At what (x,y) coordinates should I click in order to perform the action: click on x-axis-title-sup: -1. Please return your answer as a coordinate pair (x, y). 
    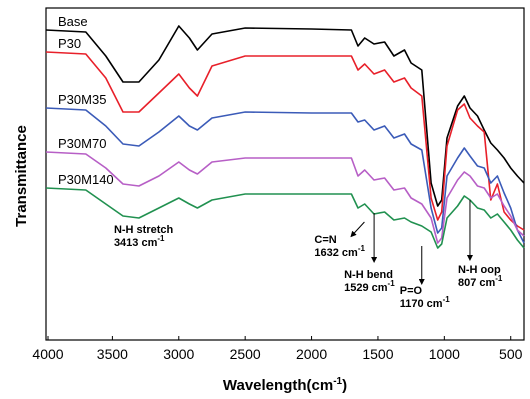
    Looking at the image, I should click on (337, 381).